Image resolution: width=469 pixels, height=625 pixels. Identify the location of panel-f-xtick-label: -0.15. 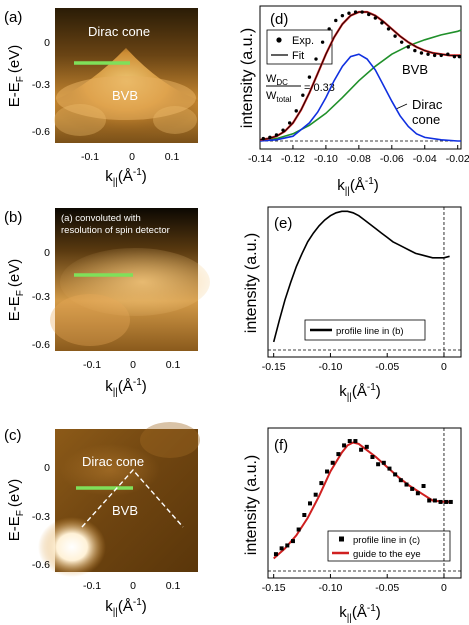
(274, 588).